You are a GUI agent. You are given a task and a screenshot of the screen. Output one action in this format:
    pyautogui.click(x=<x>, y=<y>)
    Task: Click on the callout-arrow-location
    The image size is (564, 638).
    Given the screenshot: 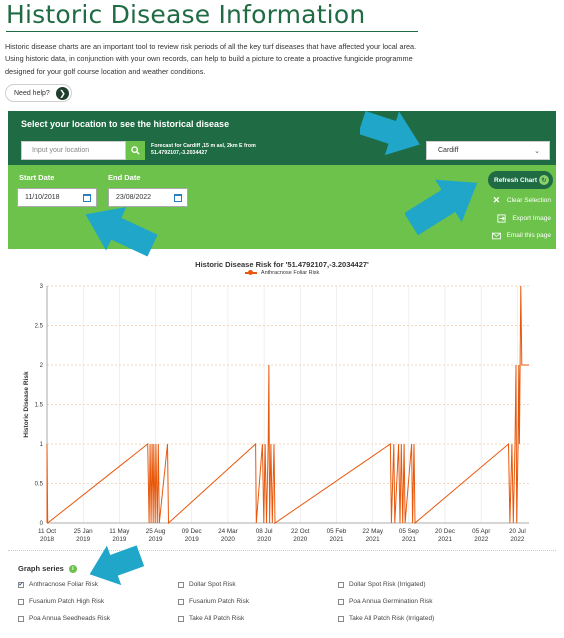 What is the action you would take?
    pyautogui.click(x=390, y=133)
    